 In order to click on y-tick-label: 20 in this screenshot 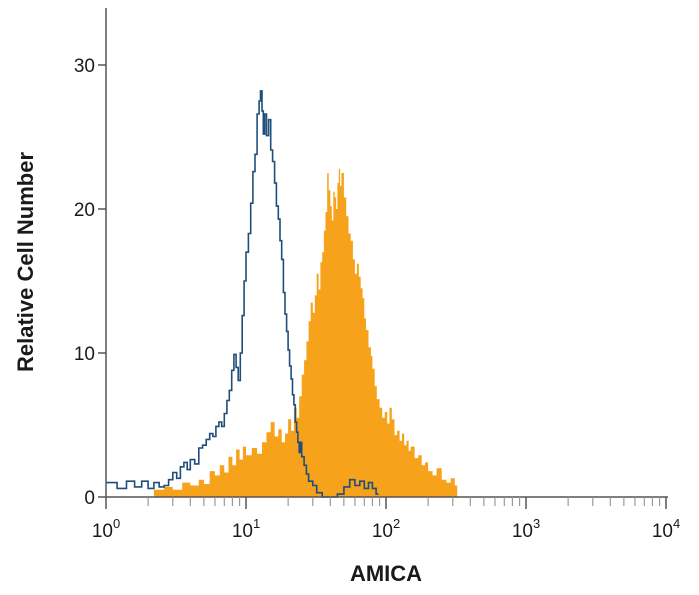, I will do `click(84, 210)`.